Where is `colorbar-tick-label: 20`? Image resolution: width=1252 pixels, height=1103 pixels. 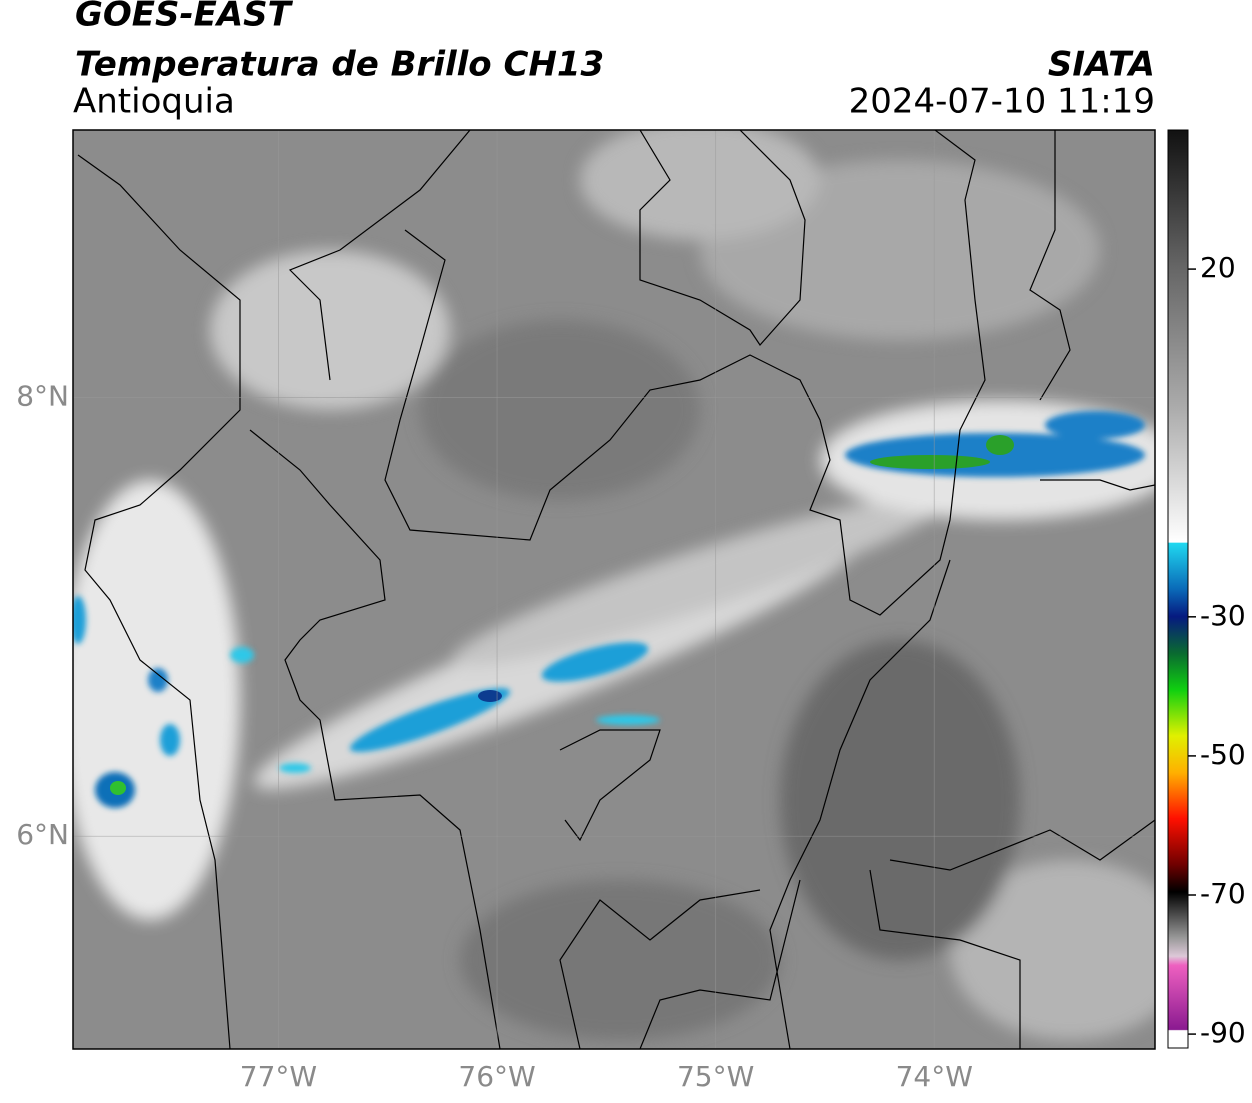 colorbar-tick-label: 20 is located at coordinates (1218, 267).